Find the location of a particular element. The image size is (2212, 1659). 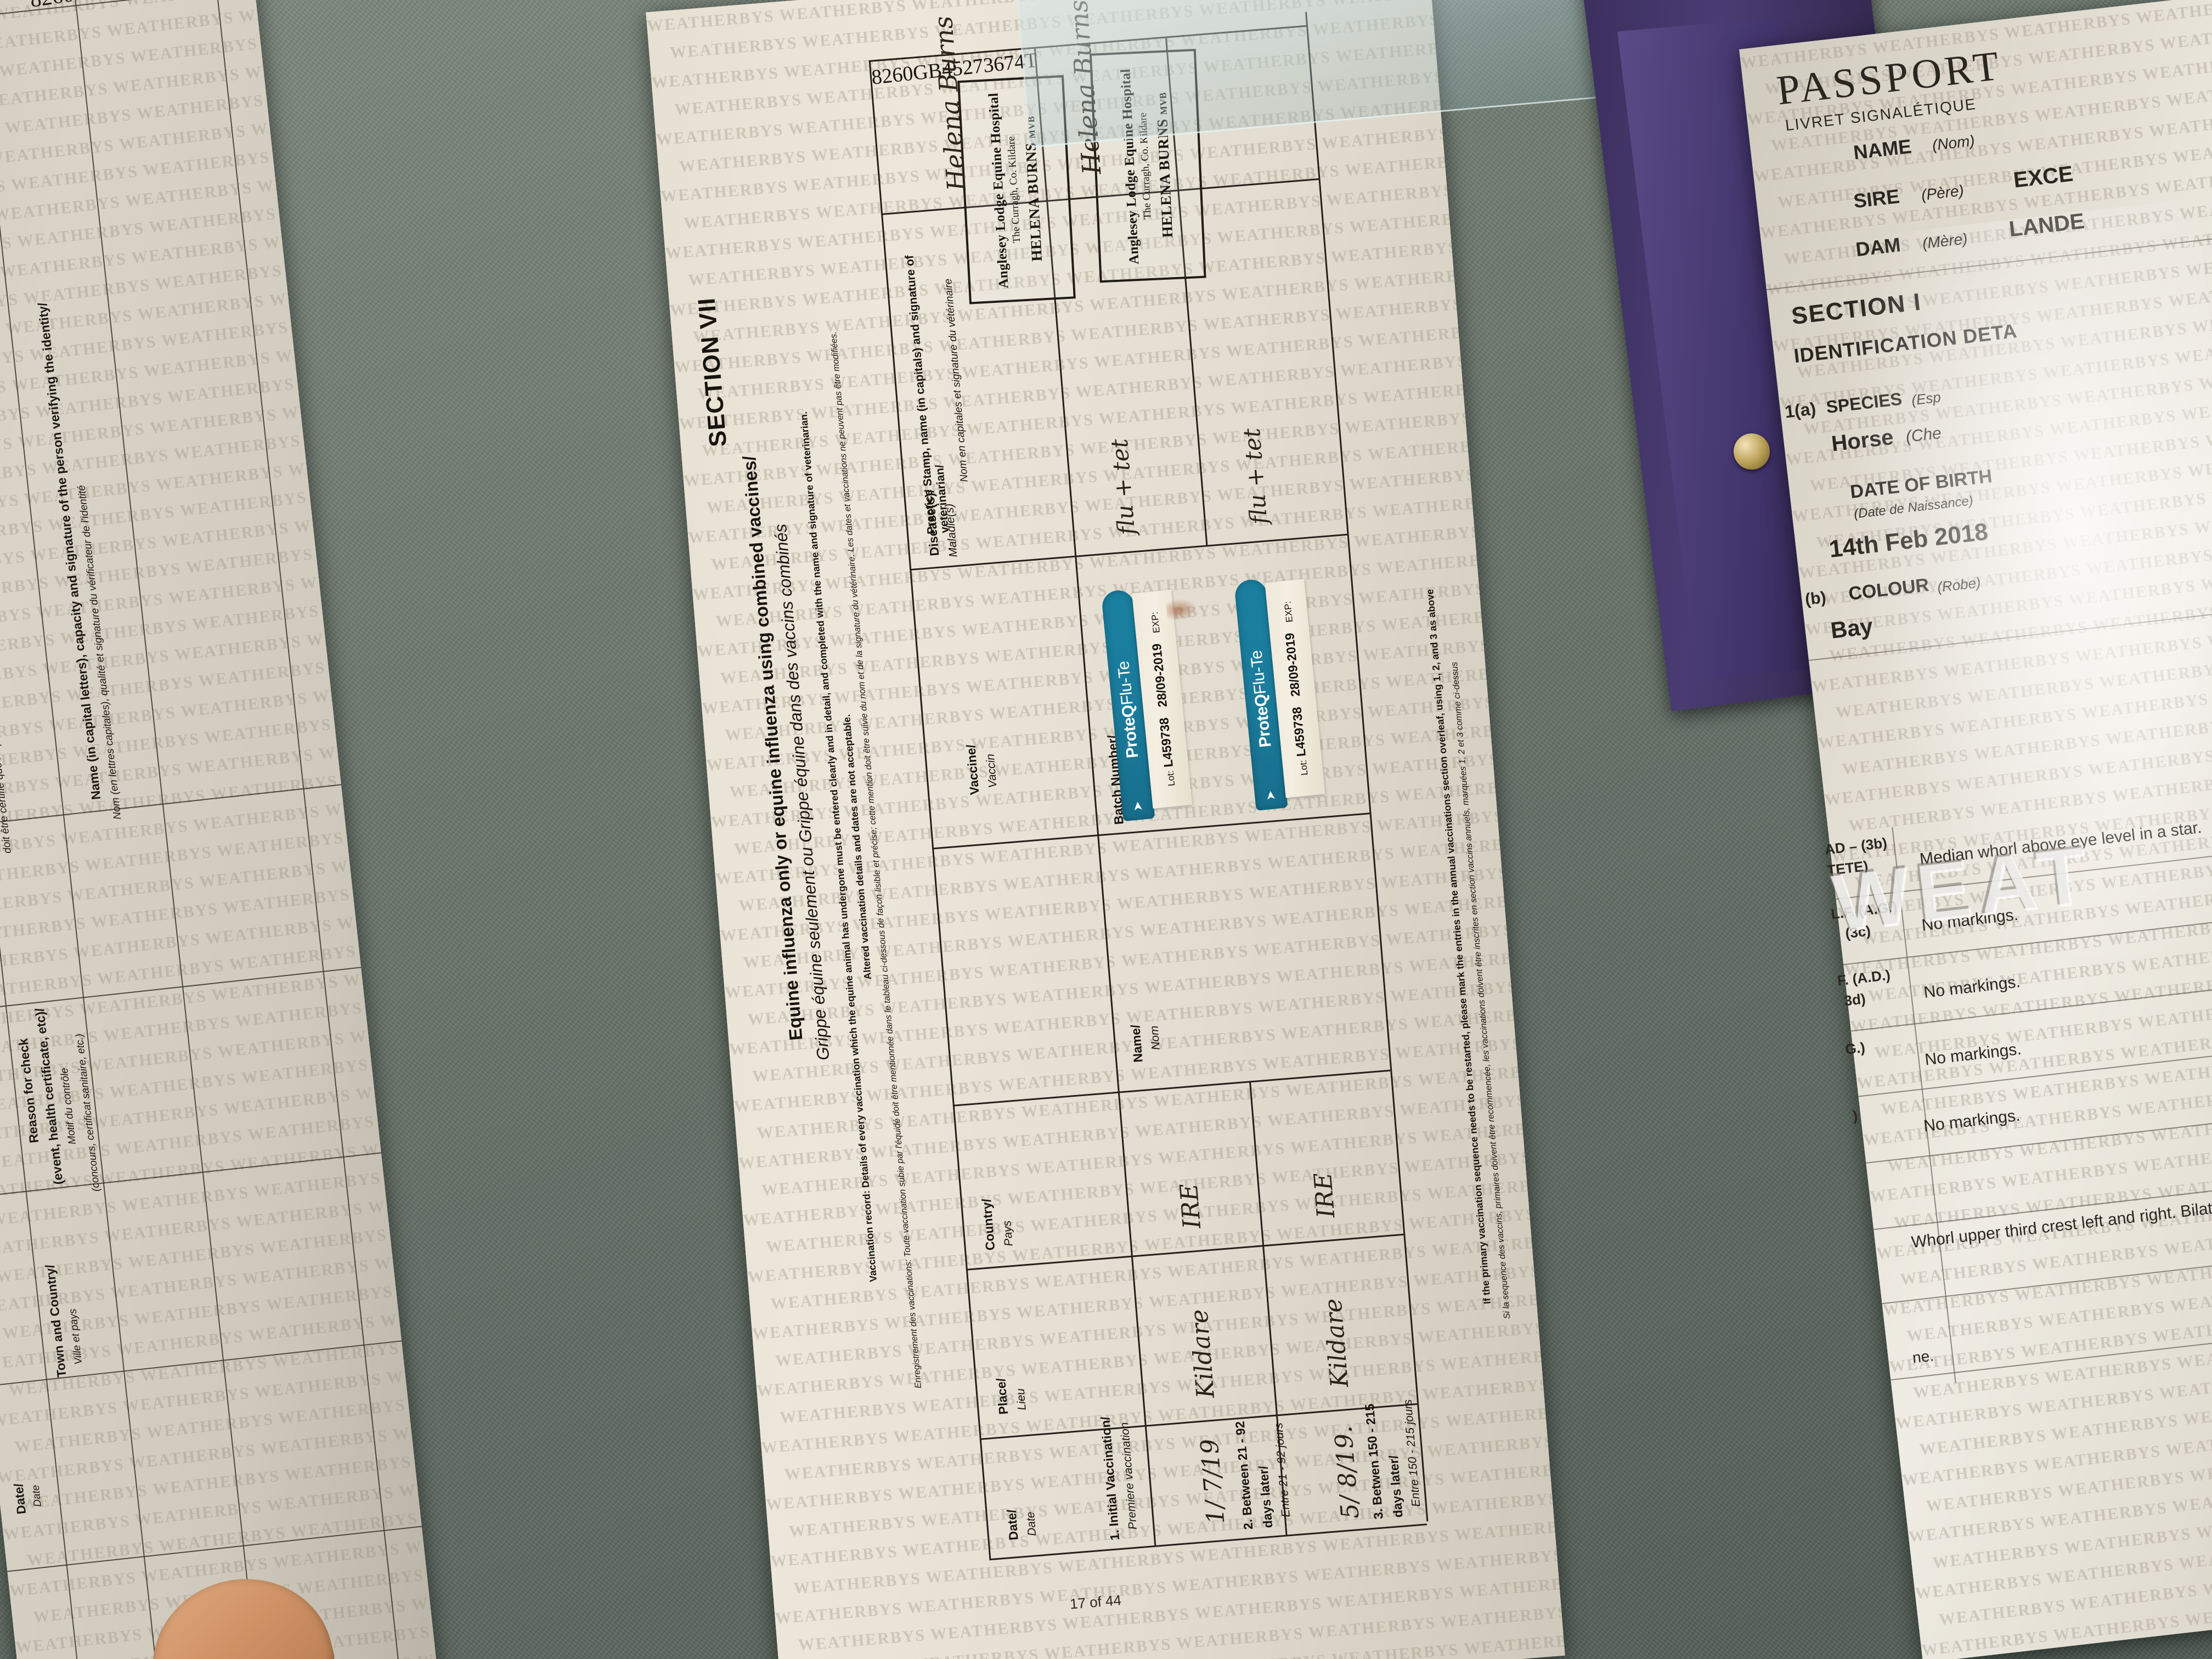

left-col-header-date-fr: Date is located at coordinates (37, 1496).